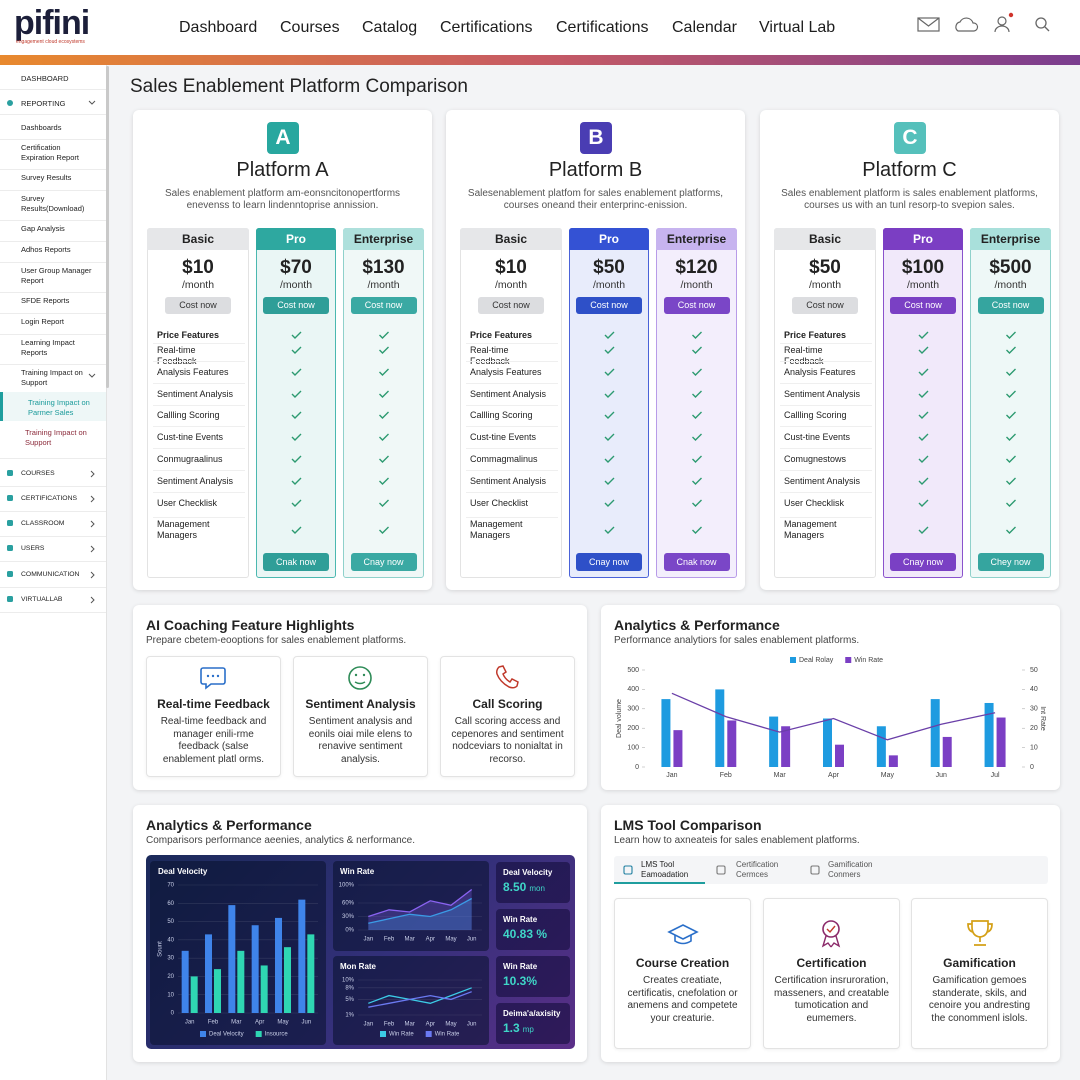  Describe the element at coordinates (595, 170) in the screenshot. I see `platform-name: Platform B` at that location.